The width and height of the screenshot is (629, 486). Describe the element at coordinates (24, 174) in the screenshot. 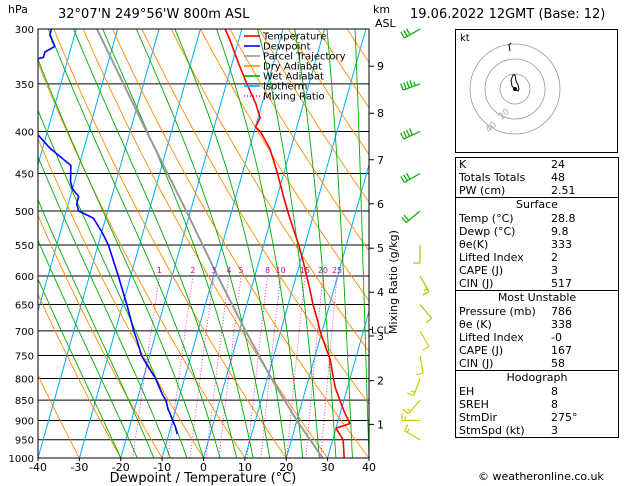

I see `pressure-tick-label: 450` at that location.